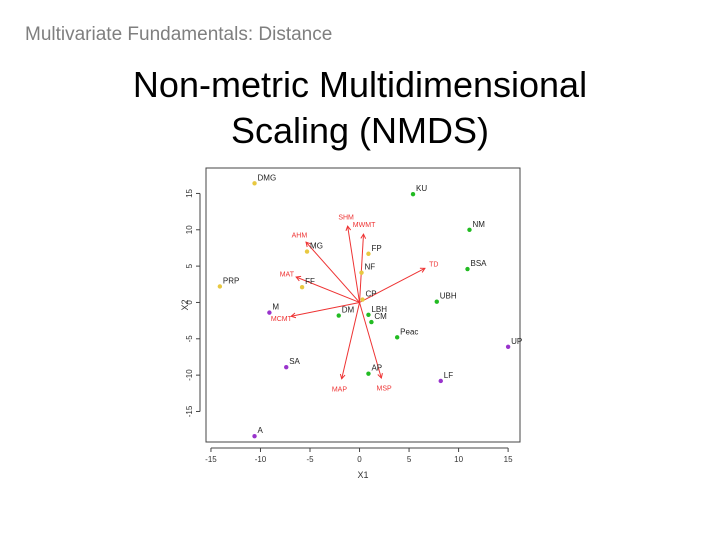 The width and height of the screenshot is (720, 540). I want to click on y-axis-label: X2, so click(185, 304).